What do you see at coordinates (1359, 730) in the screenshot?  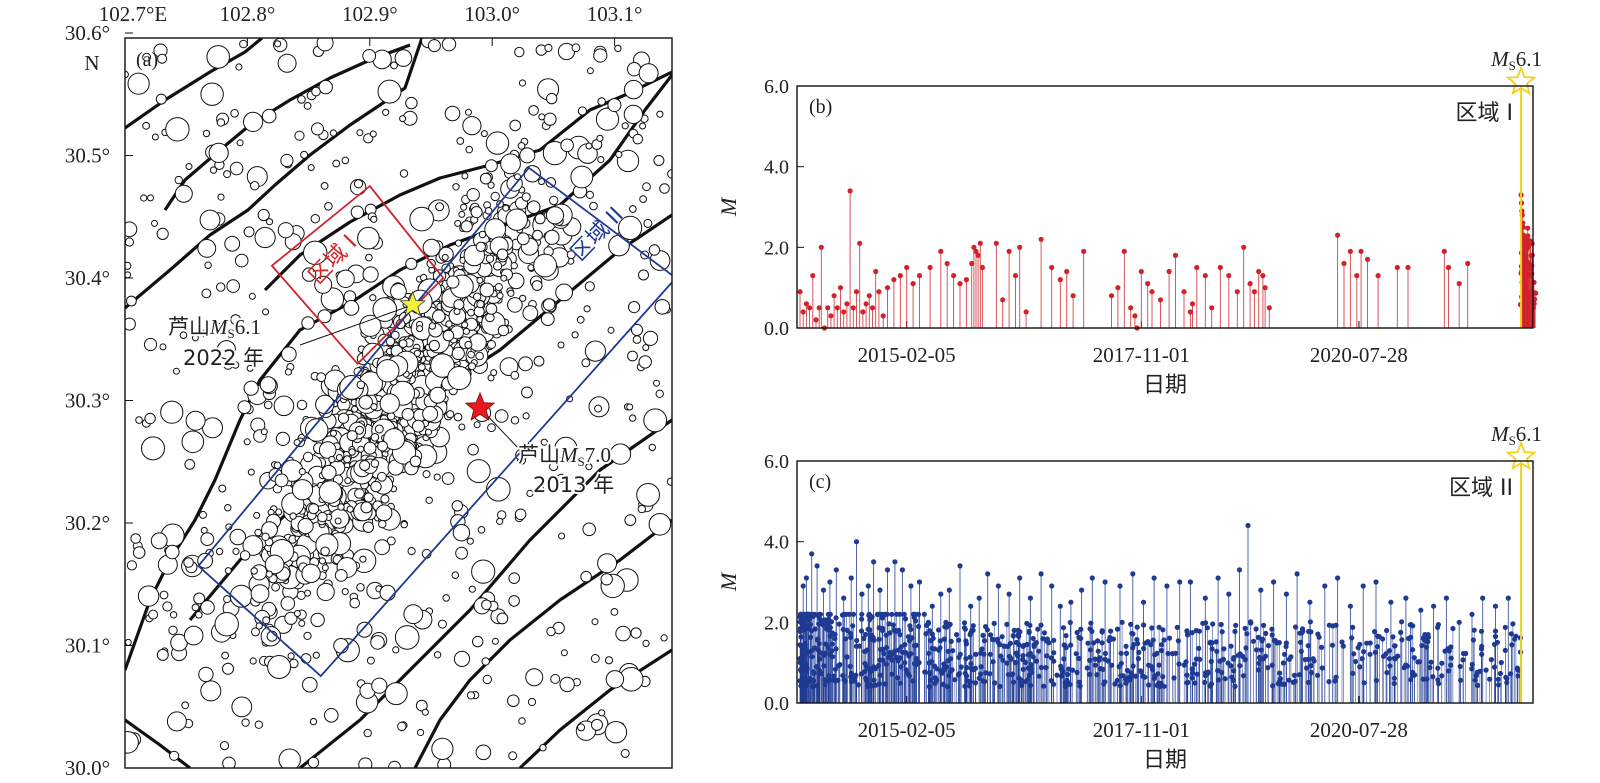 I see `x-tick-label: 2020-07-28` at bounding box center [1359, 730].